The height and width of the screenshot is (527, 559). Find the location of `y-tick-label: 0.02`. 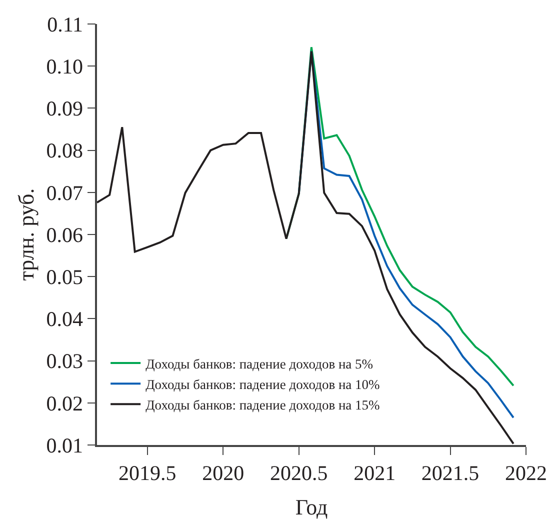

y-tick-label: 0.02 is located at coordinates (65, 403).